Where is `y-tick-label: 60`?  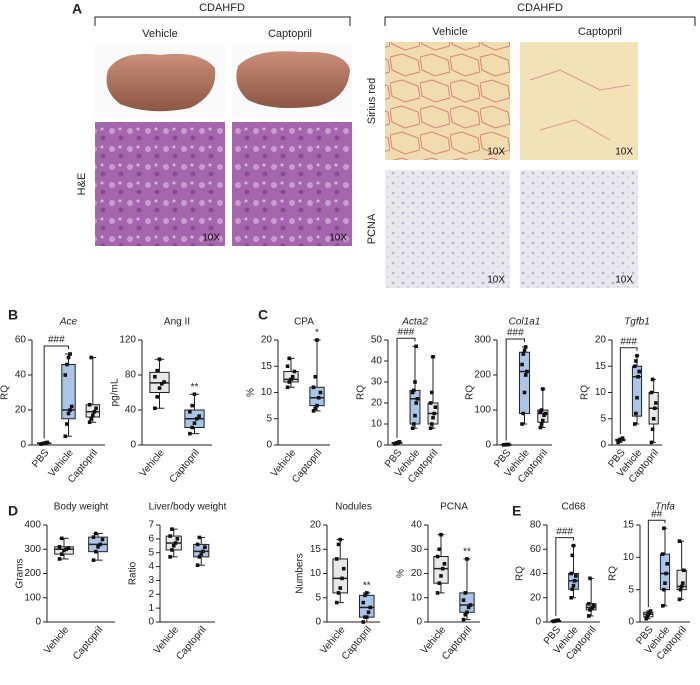
y-tick-label: 60 is located at coordinates (536, 549).